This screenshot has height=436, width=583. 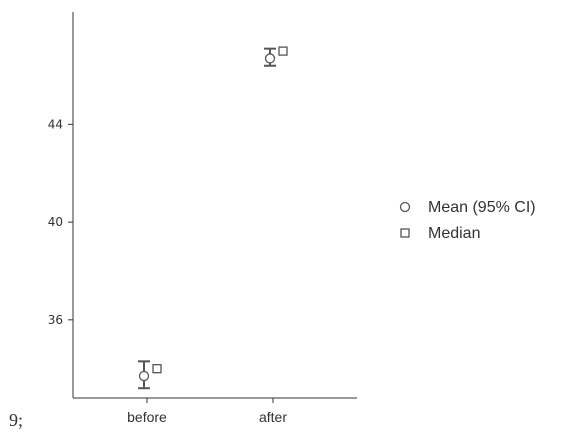 What do you see at coordinates (16, 420) in the screenshot?
I see `figure-prefix: 9;` at bounding box center [16, 420].